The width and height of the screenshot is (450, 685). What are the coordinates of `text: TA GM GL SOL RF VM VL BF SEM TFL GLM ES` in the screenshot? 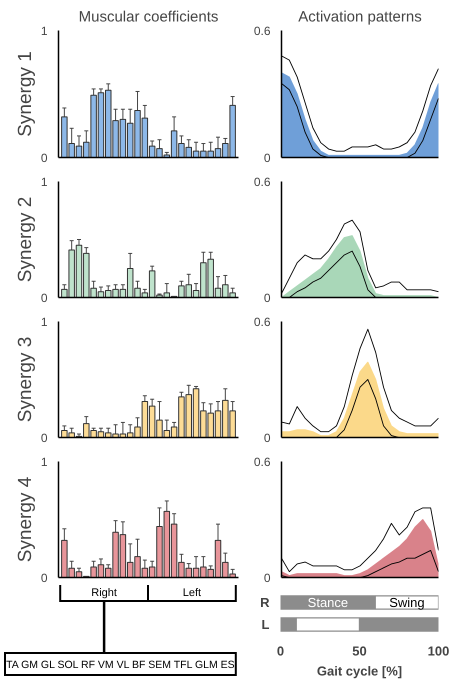 It's located at (120, 665).